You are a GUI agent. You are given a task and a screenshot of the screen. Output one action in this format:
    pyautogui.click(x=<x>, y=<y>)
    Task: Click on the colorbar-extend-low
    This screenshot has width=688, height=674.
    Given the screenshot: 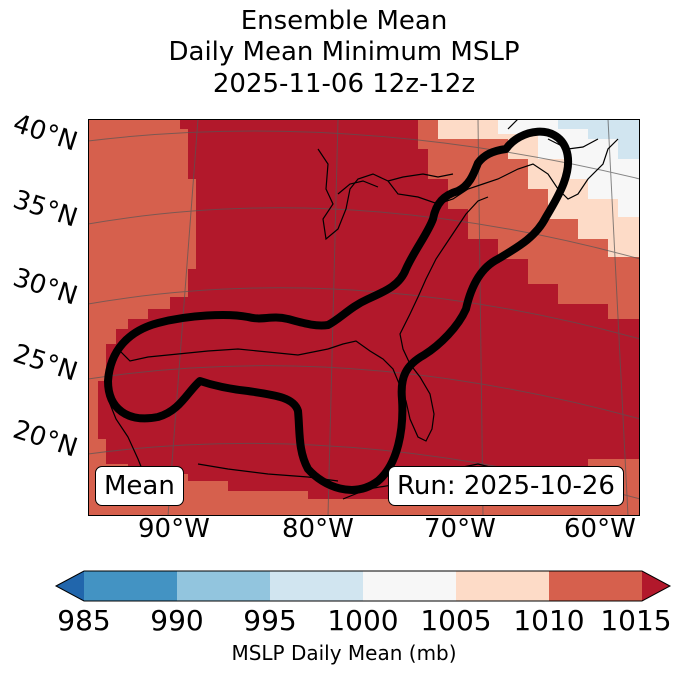 What is the action you would take?
    pyautogui.click(x=70, y=586)
    